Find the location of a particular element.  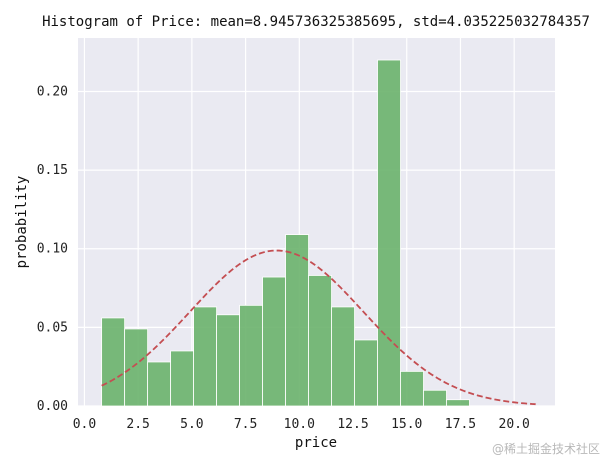

x-tick-label-0: 0.0 is located at coordinates (84, 424).